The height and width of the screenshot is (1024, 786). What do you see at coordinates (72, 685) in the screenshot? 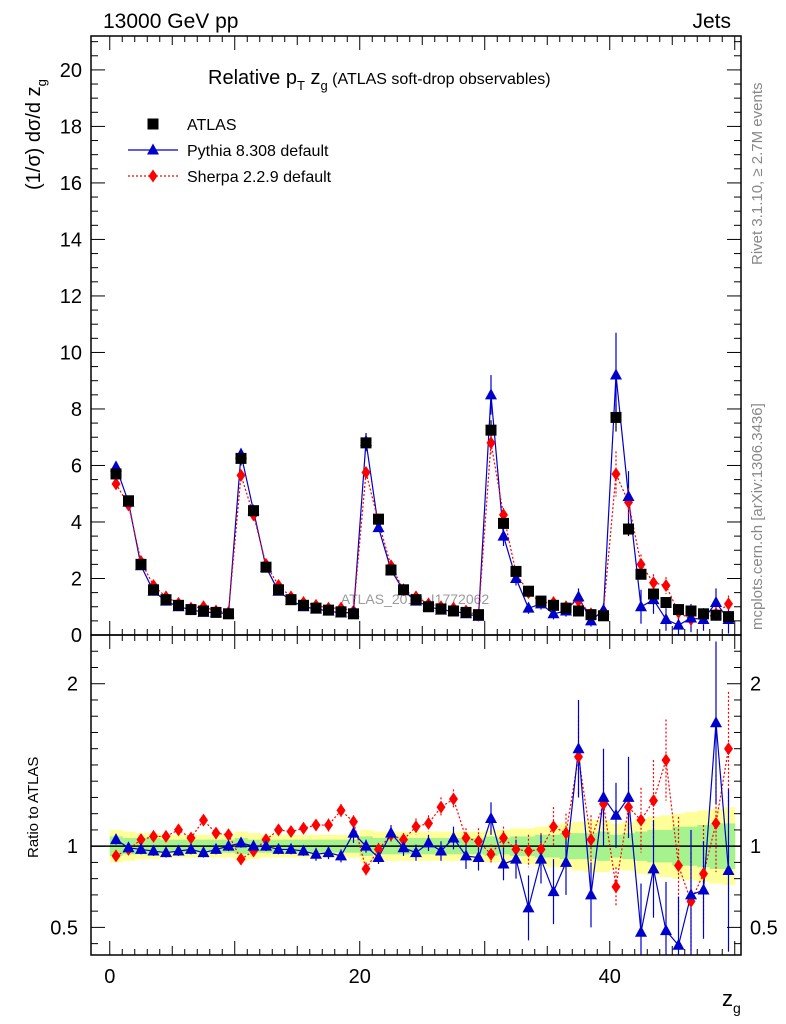
I see `ratio-tick-label-left: 2` at bounding box center [72, 685].